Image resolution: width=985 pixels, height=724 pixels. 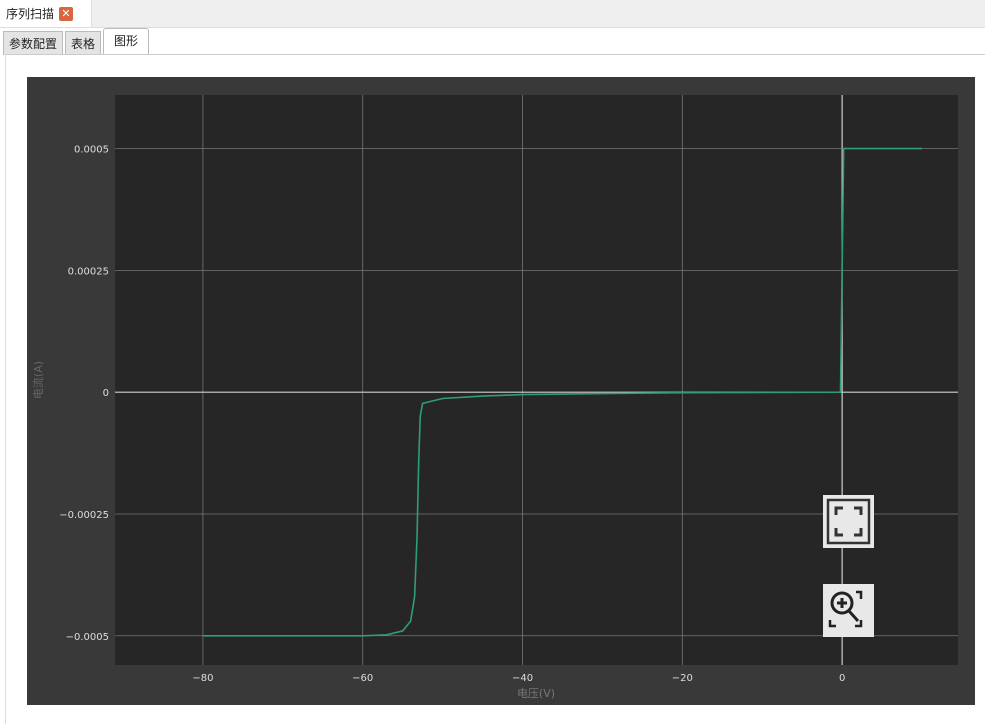 What do you see at coordinates (522, 678) in the screenshot?
I see `x-tick-label: −40` at bounding box center [522, 678].